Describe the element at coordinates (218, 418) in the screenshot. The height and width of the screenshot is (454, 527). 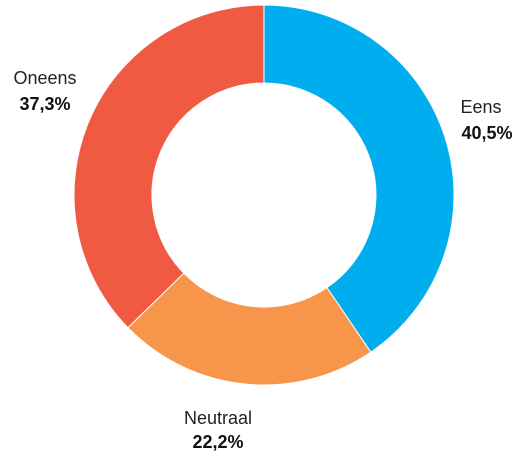
I see `slice-label-name-neutraal: Neutraal` at that location.